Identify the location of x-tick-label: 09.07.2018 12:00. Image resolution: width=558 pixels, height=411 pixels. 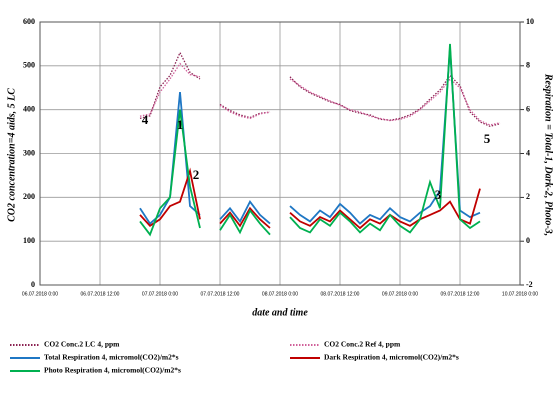
(460, 294).